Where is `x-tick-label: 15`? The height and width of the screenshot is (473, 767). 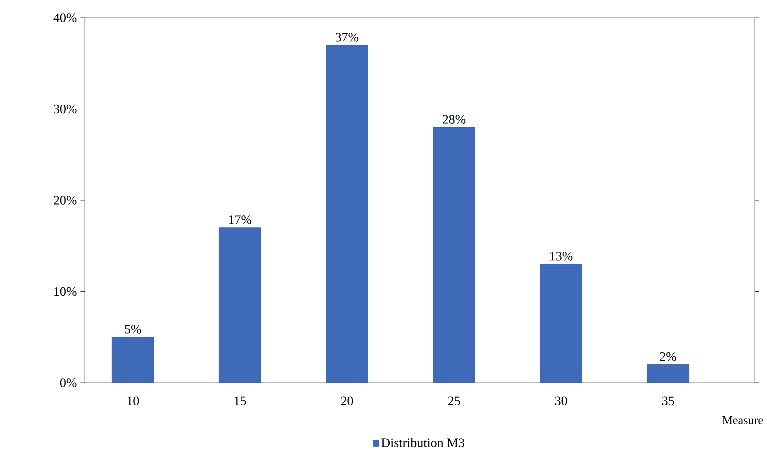
x-tick-label: 15 is located at coordinates (240, 401).